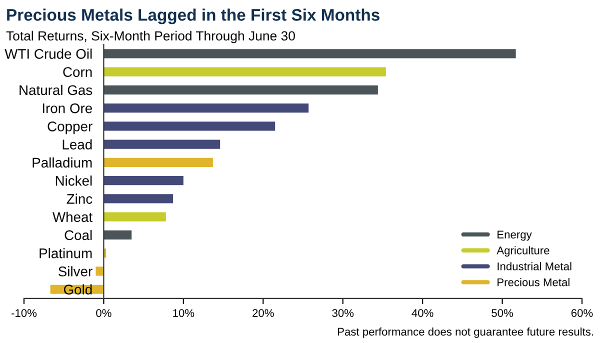  What do you see at coordinates (79, 199) in the screenshot?
I see `y-tick-label: Zinc` at bounding box center [79, 199].